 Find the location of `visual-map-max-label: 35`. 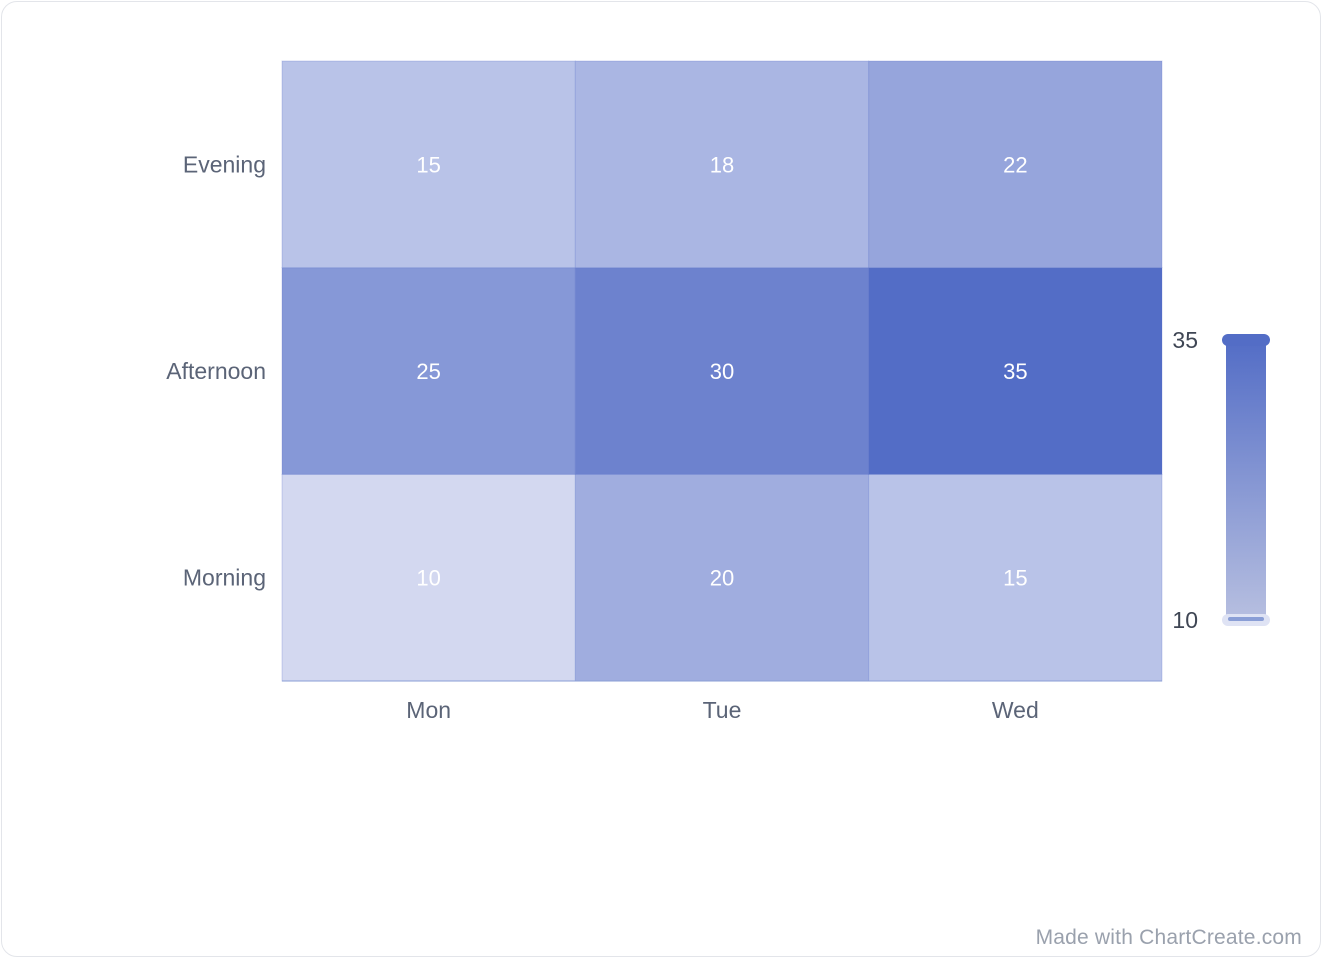

visual-map-max-label: 35 is located at coordinates (1185, 340).